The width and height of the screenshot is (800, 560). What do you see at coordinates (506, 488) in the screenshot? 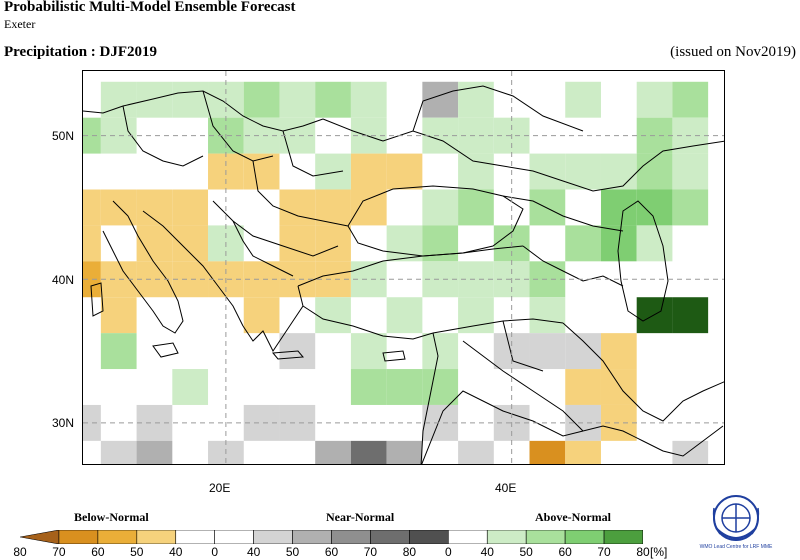
I see `lon-label-40e: 40E` at bounding box center [506, 488].